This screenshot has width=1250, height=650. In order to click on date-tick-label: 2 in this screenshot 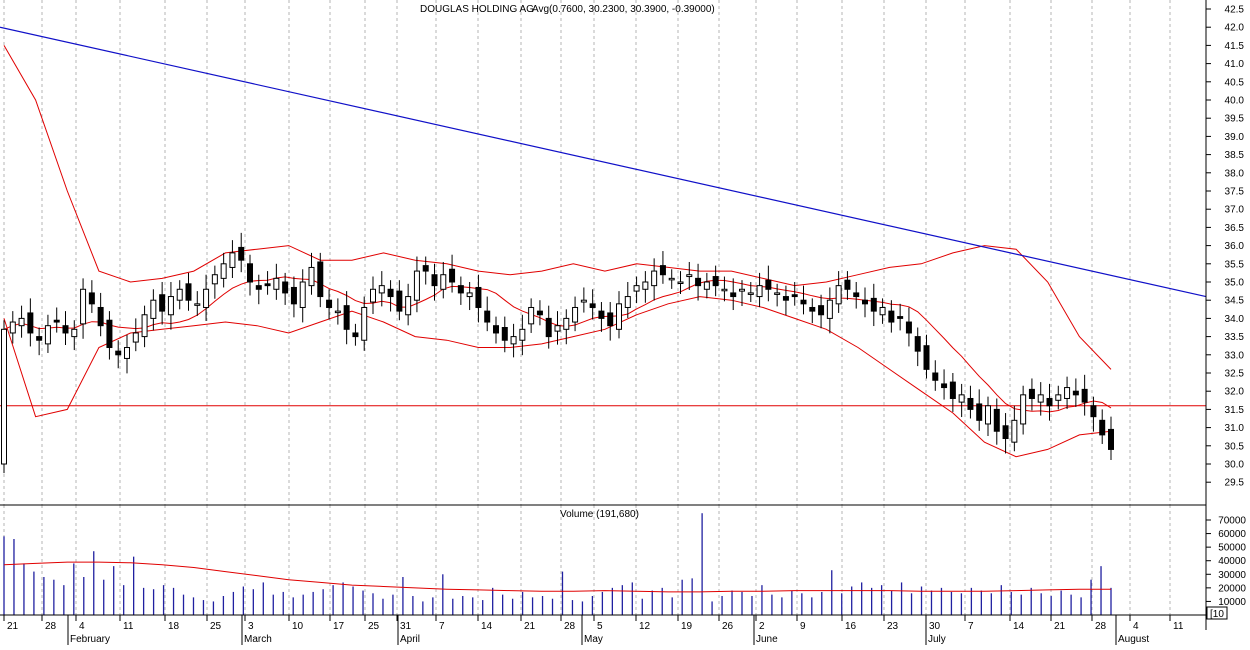, I will do `click(762, 626)`.